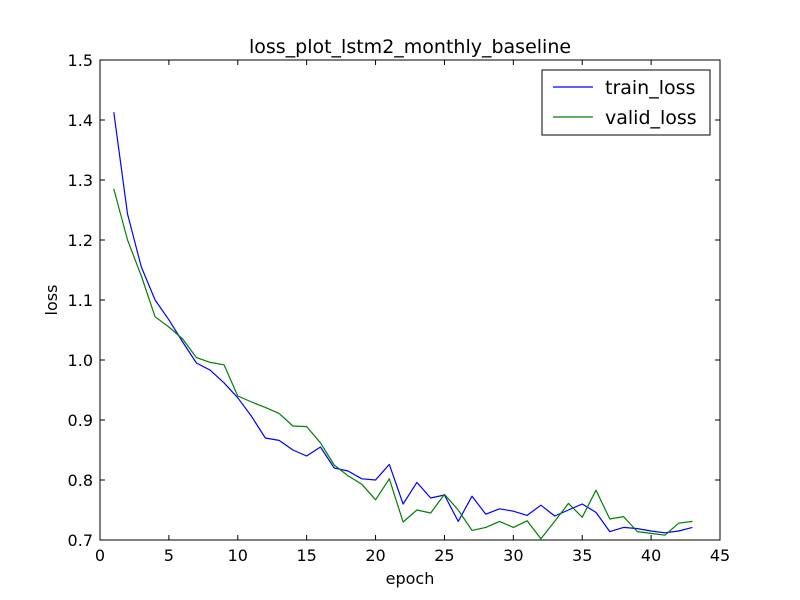 The image size is (800, 600). I want to click on x-tick-label: 25, so click(444, 555).